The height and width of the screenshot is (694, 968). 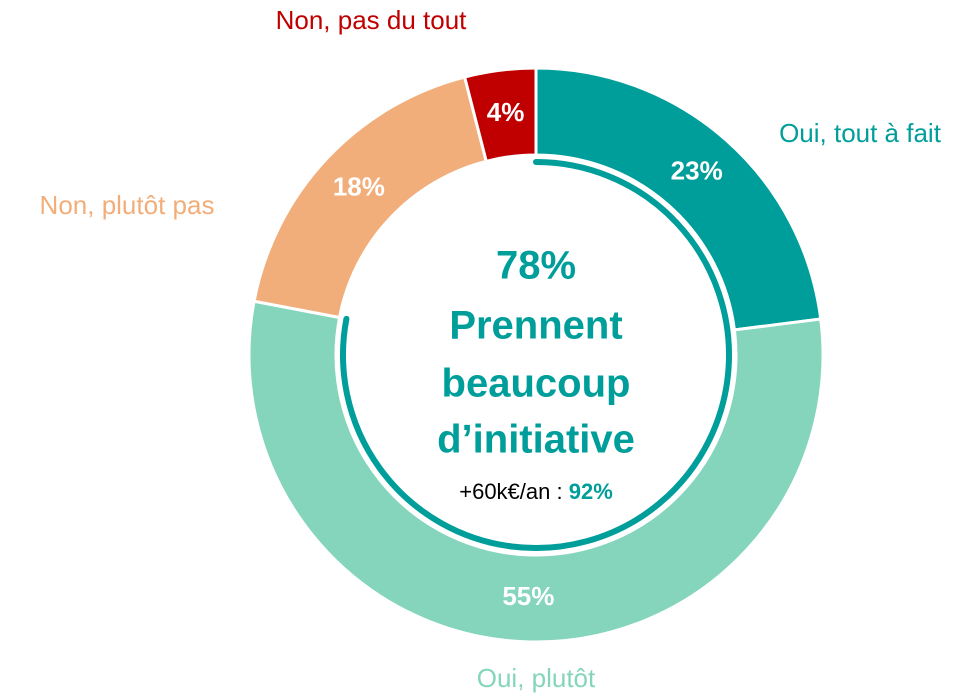 What do you see at coordinates (697, 171) in the screenshot?
I see `data-label: 23%` at bounding box center [697, 171].